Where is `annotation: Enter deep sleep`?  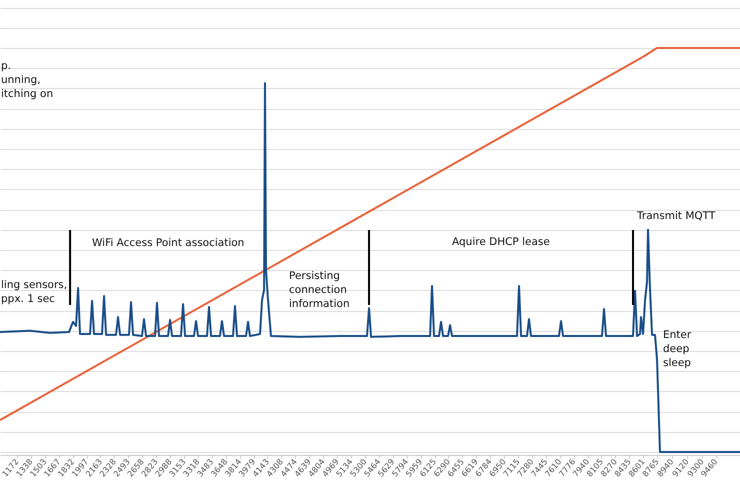
annotation: Enter deep sleep is located at coordinates (677, 349).